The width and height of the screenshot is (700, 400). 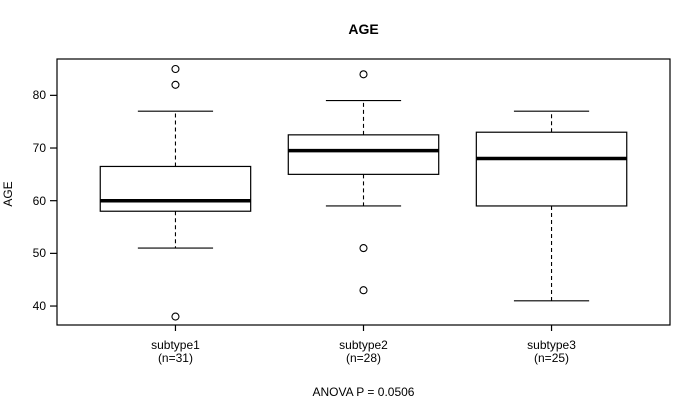 I want to click on group-name: subtype3, so click(x=551, y=345).